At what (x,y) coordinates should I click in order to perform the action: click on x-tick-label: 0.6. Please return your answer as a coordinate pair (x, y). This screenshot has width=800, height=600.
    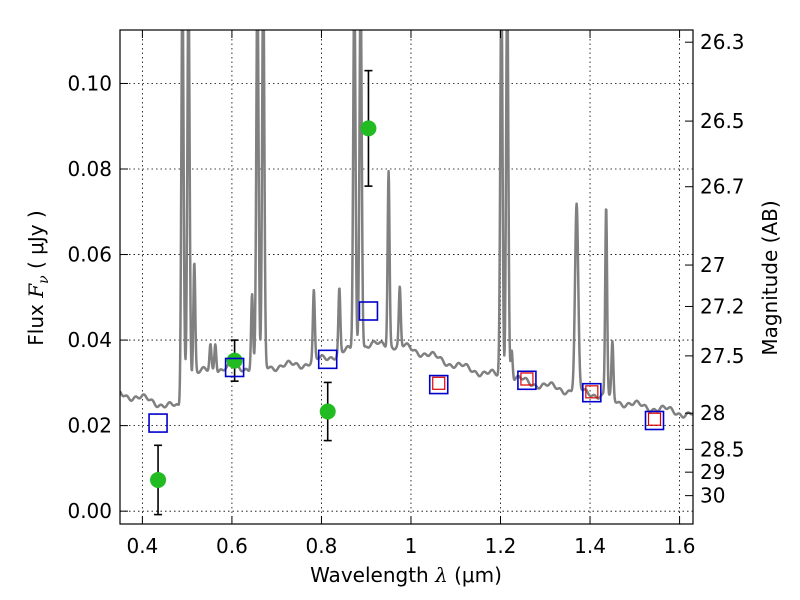
    Looking at the image, I should click on (232, 546).